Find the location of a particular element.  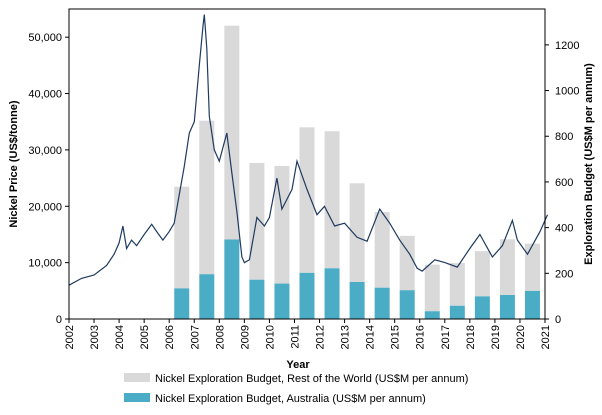

x-tick-label: 2006 is located at coordinates (170, 337).